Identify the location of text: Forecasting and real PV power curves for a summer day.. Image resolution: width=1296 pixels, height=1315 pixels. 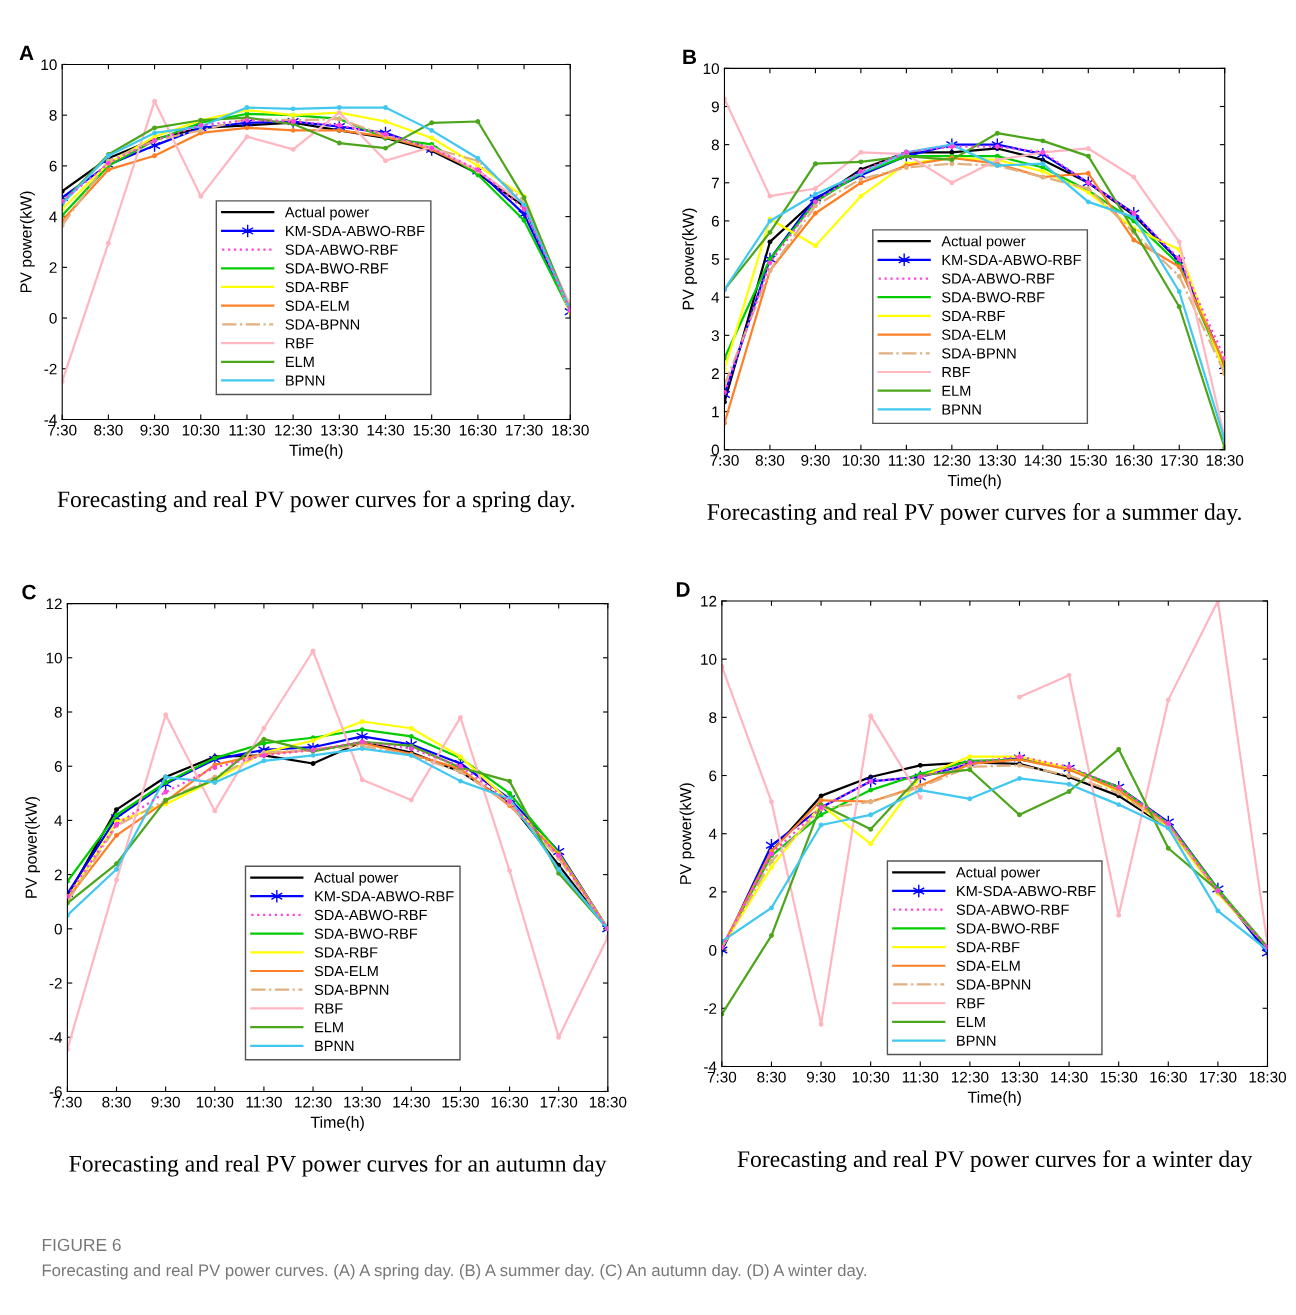
(974, 514).